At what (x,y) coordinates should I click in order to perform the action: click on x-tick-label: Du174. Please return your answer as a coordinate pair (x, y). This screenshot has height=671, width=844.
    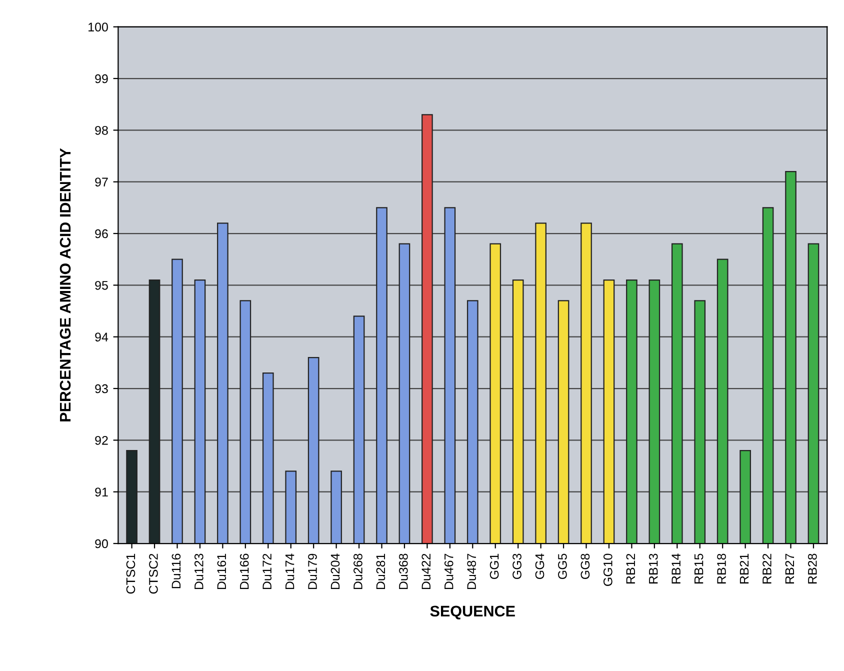
    Looking at the image, I should click on (289, 572).